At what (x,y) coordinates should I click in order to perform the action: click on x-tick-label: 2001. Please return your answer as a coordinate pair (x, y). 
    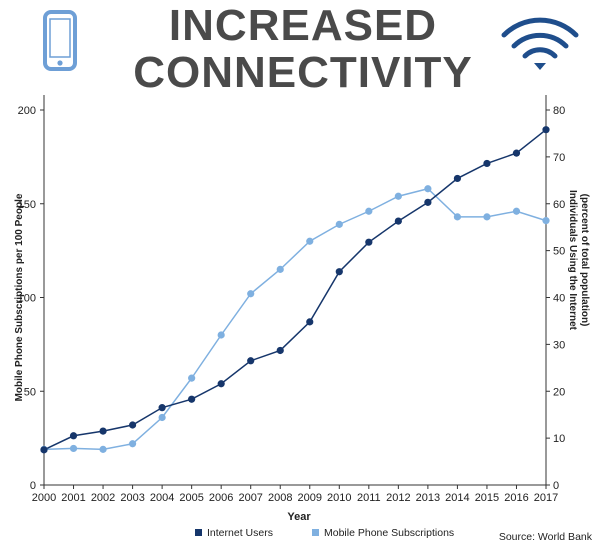
    Looking at the image, I should click on (73, 498).